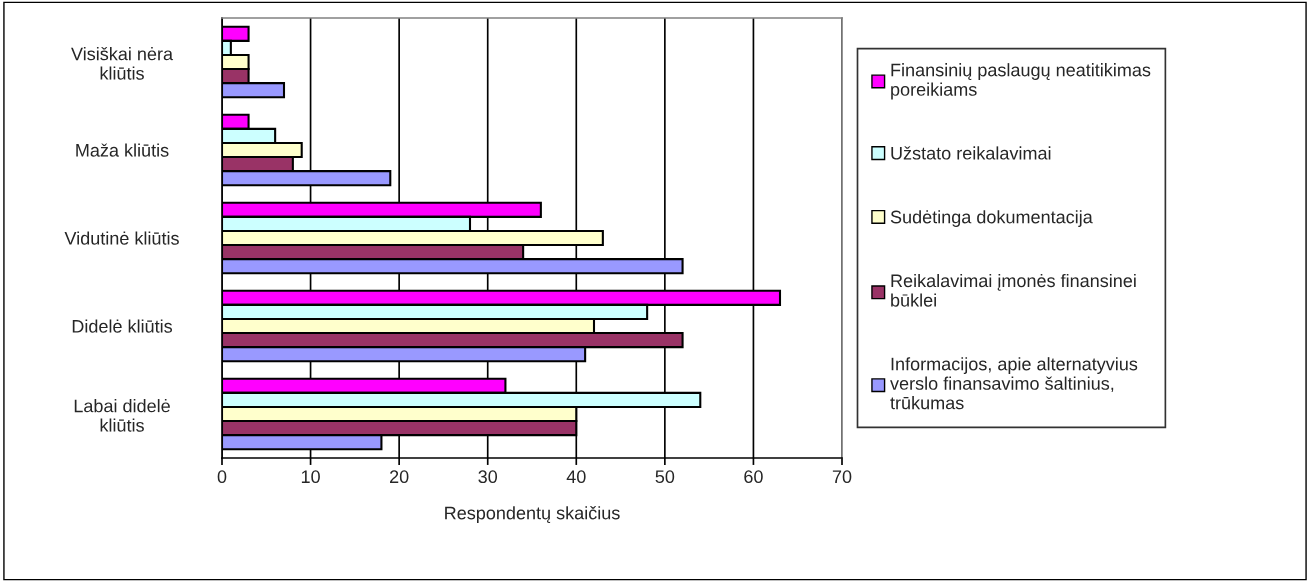 The width and height of the screenshot is (1310, 582). I want to click on legend-label: Reikalavimai įmonės finansinei būklei, so click(1013, 290).